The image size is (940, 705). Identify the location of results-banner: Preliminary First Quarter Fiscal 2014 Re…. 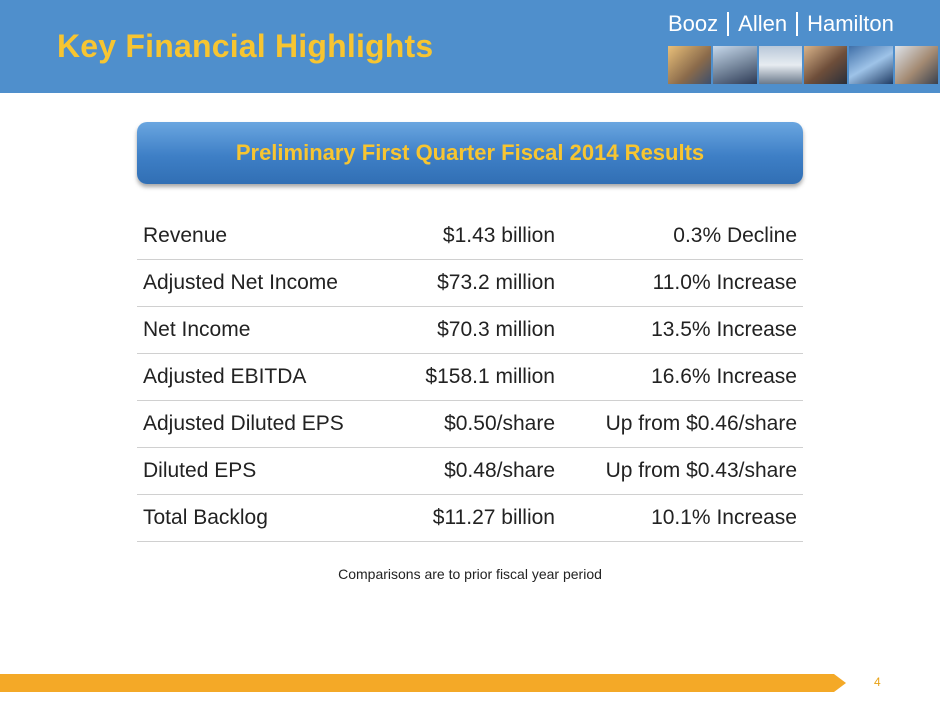
(470, 153).